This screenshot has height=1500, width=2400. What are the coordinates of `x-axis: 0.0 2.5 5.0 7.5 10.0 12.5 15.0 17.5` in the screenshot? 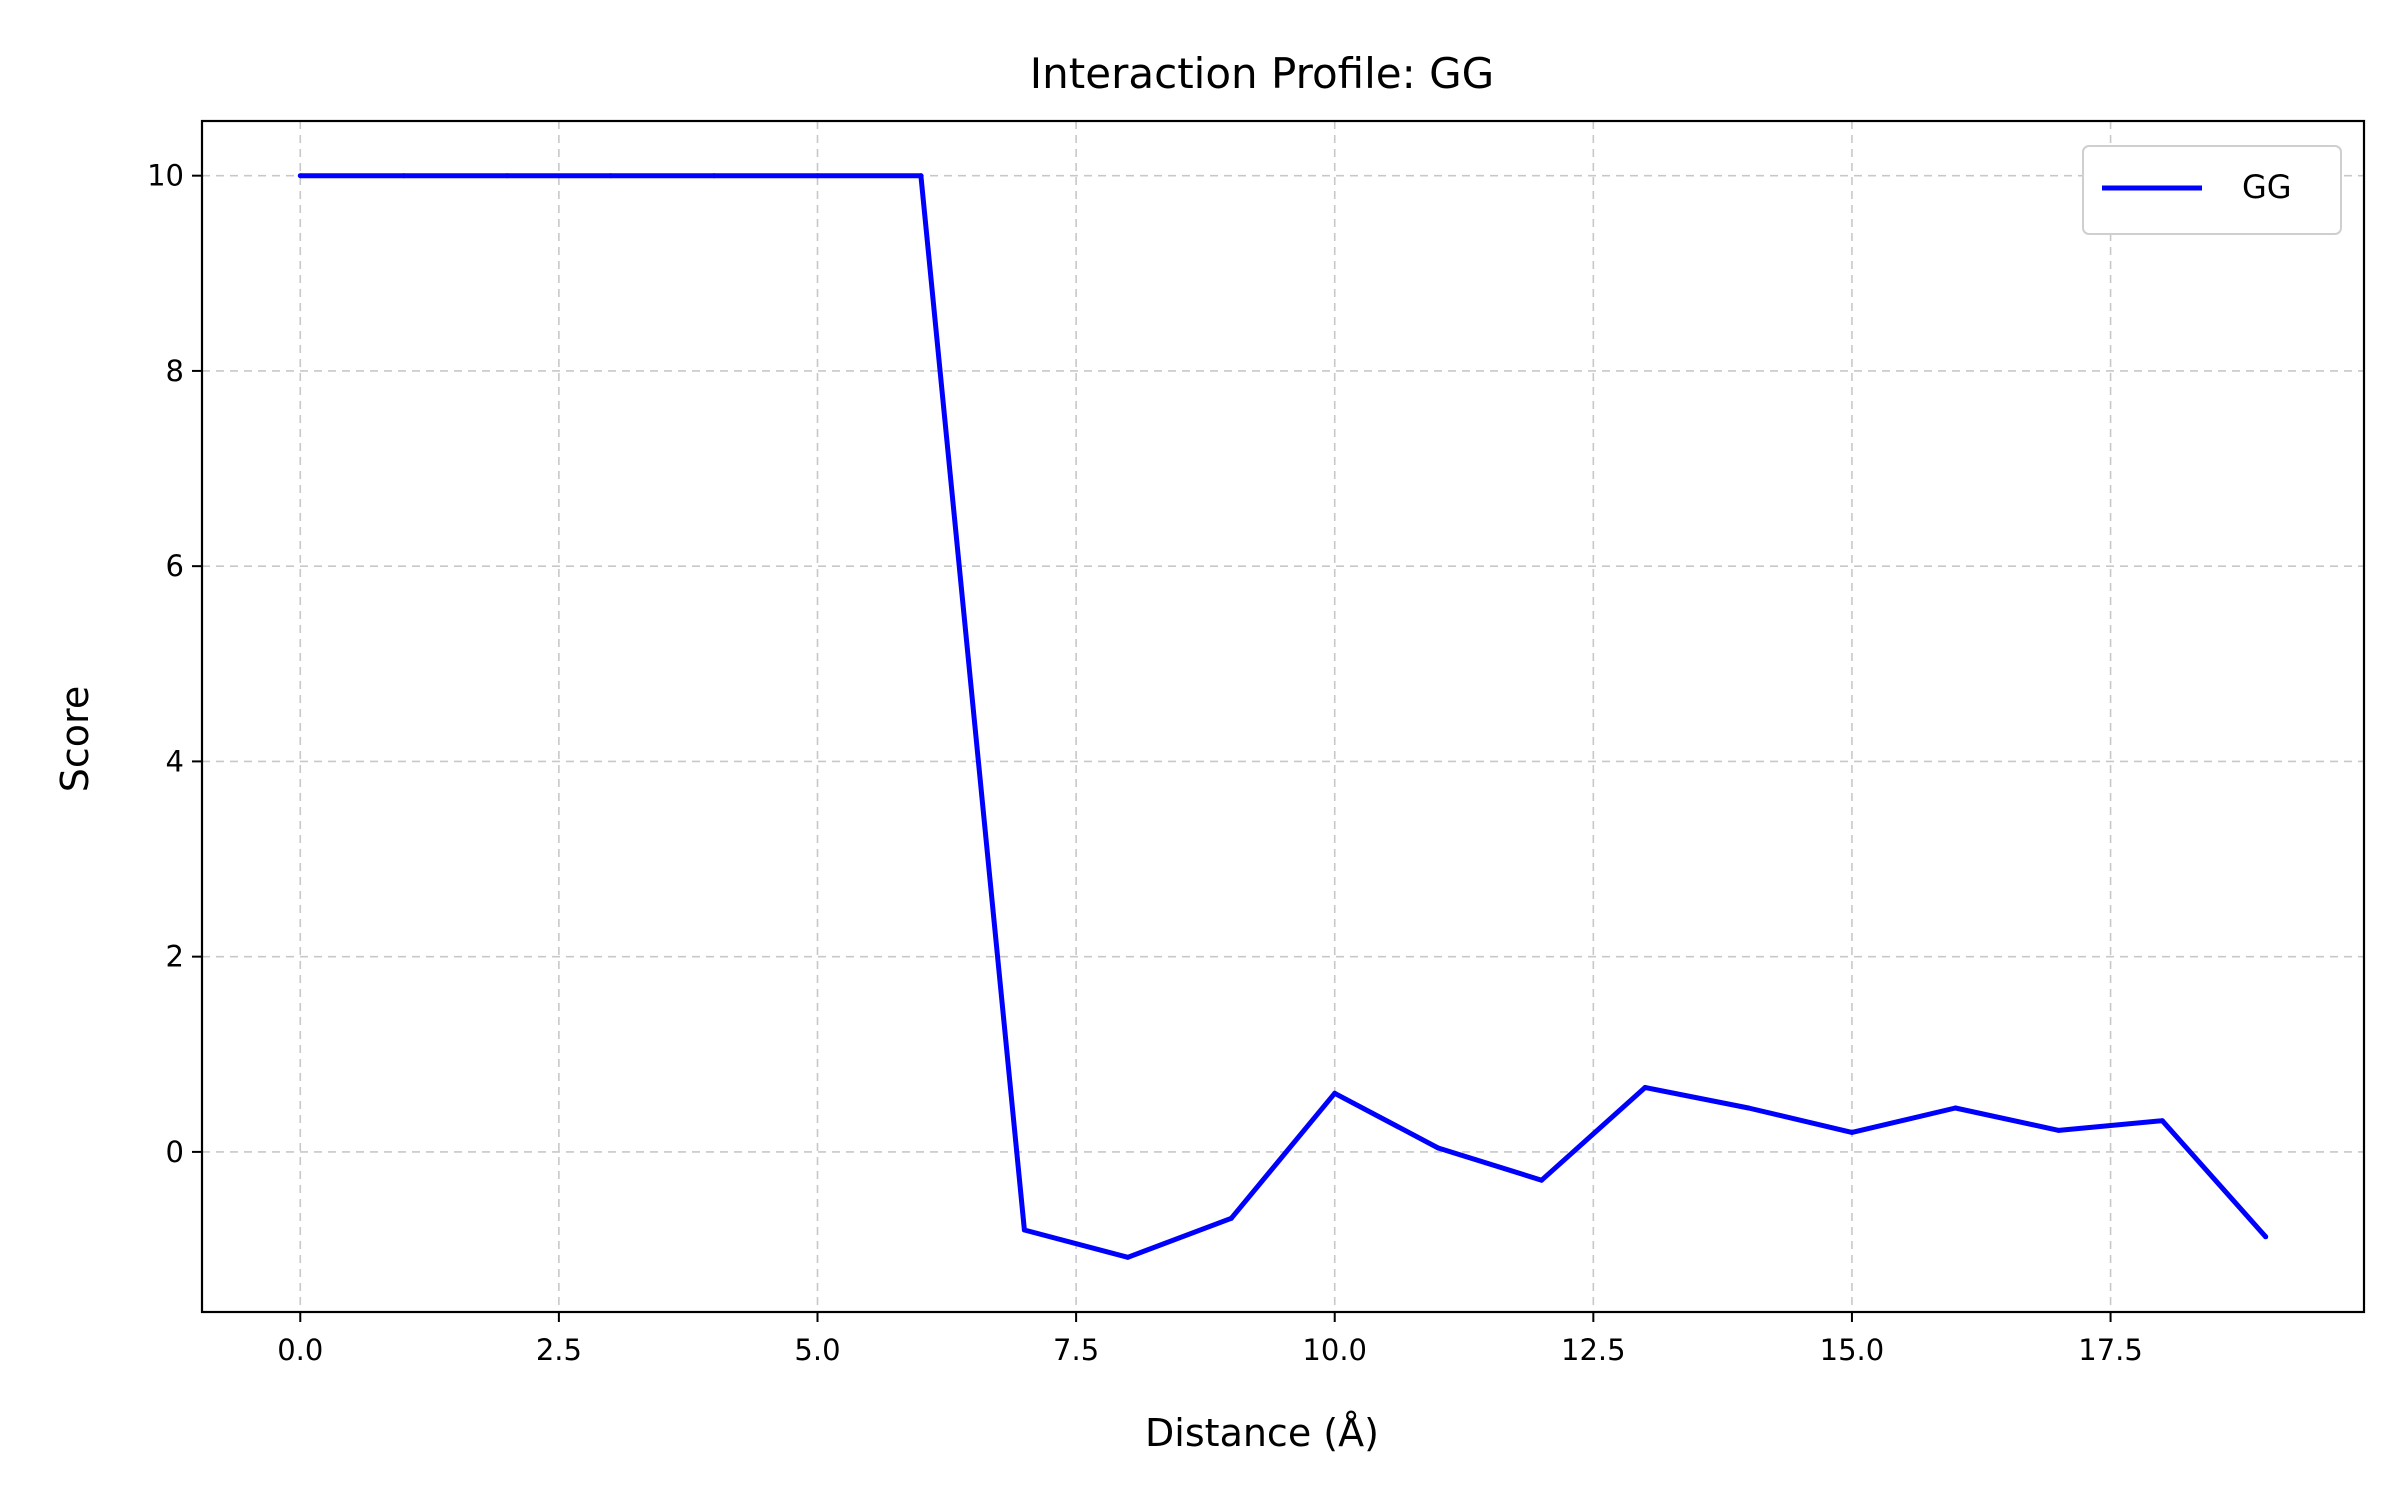 It's located at (1210, 1339).